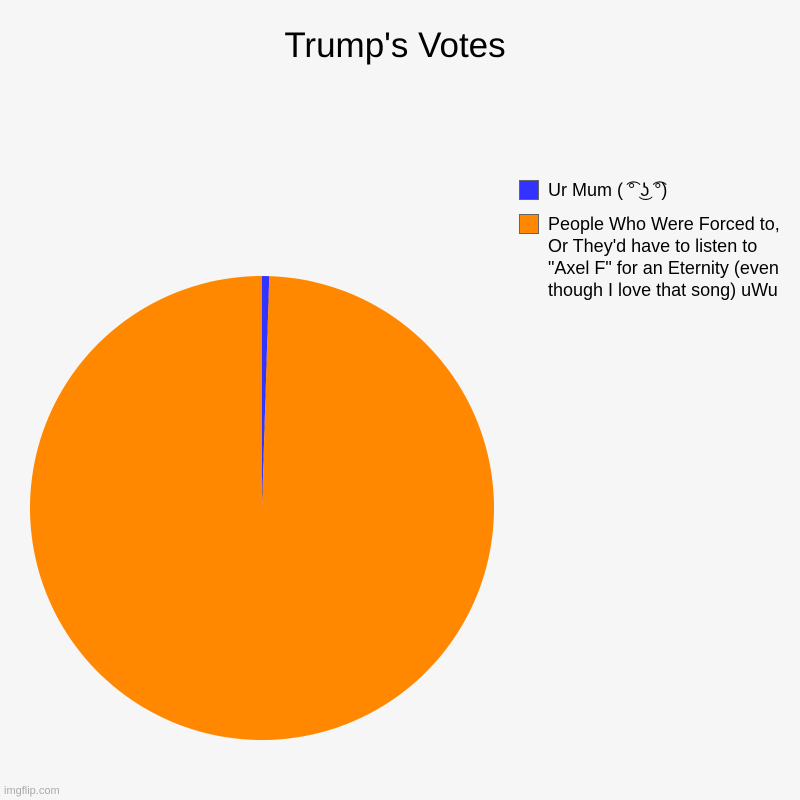  Describe the element at coordinates (32, 791) in the screenshot. I see `watermark: imgflip.com` at that location.